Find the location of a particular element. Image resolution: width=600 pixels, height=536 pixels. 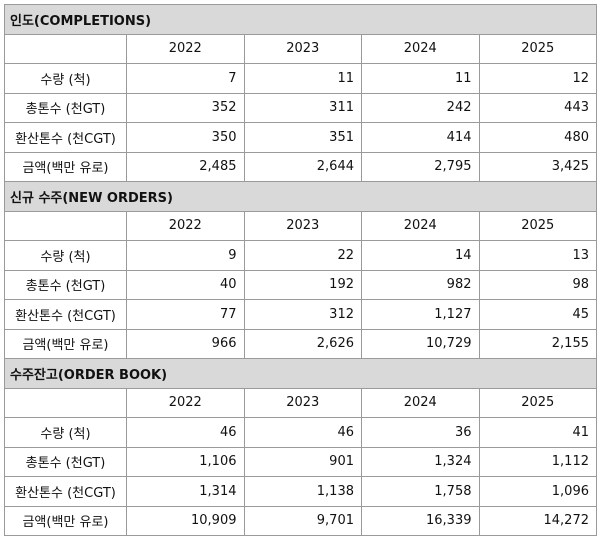

value-cell: 1,096 is located at coordinates (537, 491).